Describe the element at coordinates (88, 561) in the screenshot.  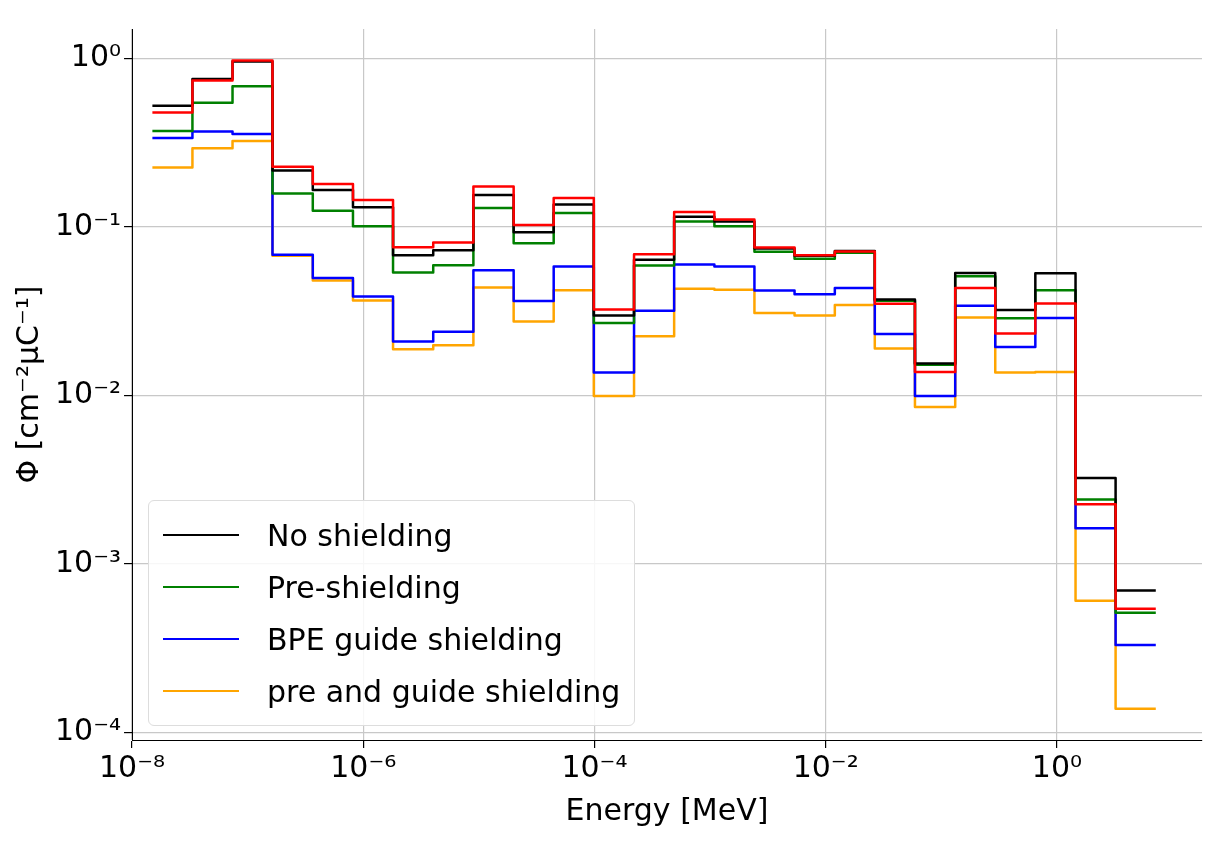
I see `y-tick-label: 10⁻³` at that location.